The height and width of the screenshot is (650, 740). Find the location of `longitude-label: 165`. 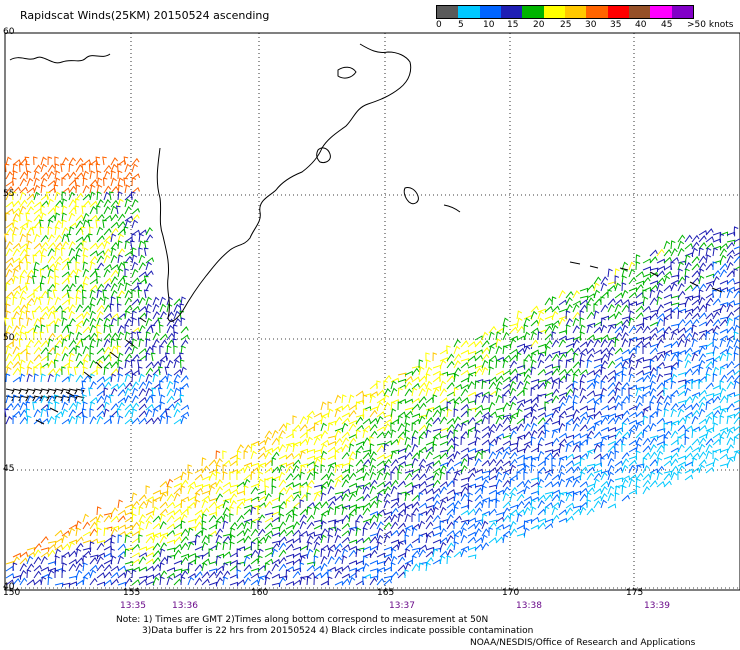

longitude-label: 165 is located at coordinates (386, 593).